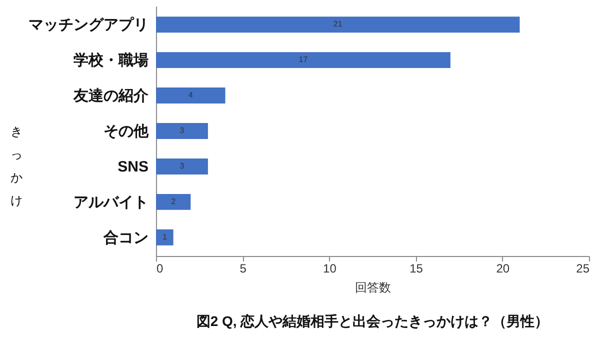  I want to click on y-tick-label: SNS, so click(133, 167).